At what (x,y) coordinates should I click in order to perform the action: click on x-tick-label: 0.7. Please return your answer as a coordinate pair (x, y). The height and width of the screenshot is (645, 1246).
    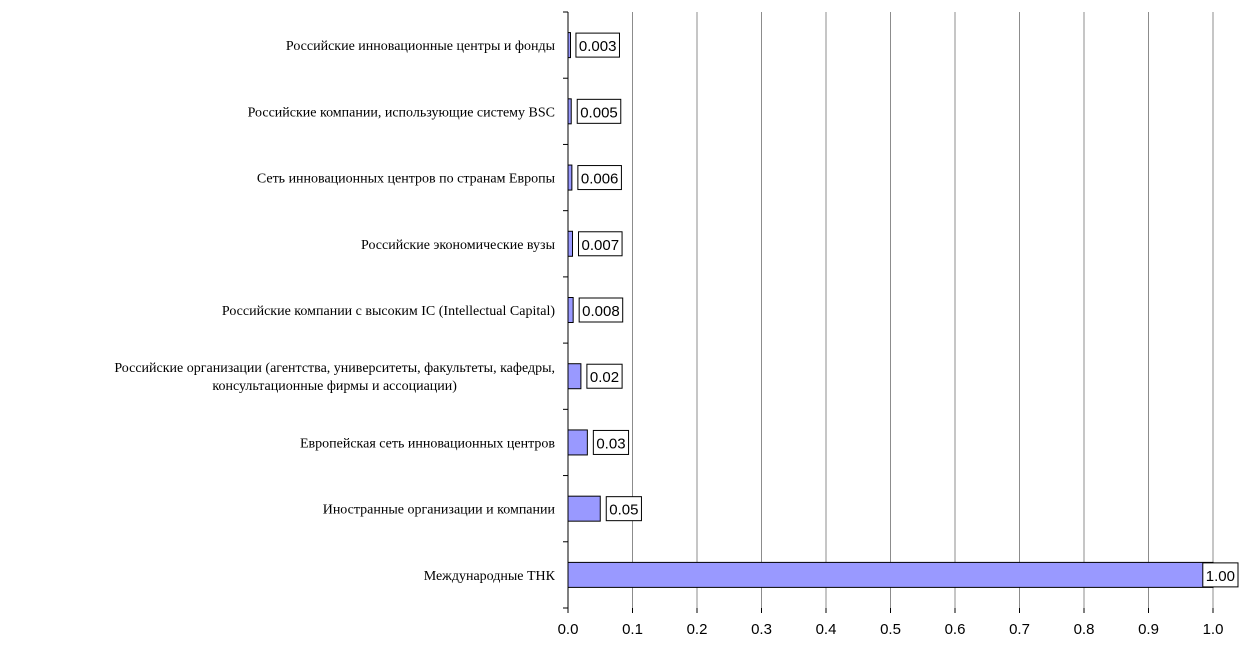
    Looking at the image, I should click on (1019, 629).